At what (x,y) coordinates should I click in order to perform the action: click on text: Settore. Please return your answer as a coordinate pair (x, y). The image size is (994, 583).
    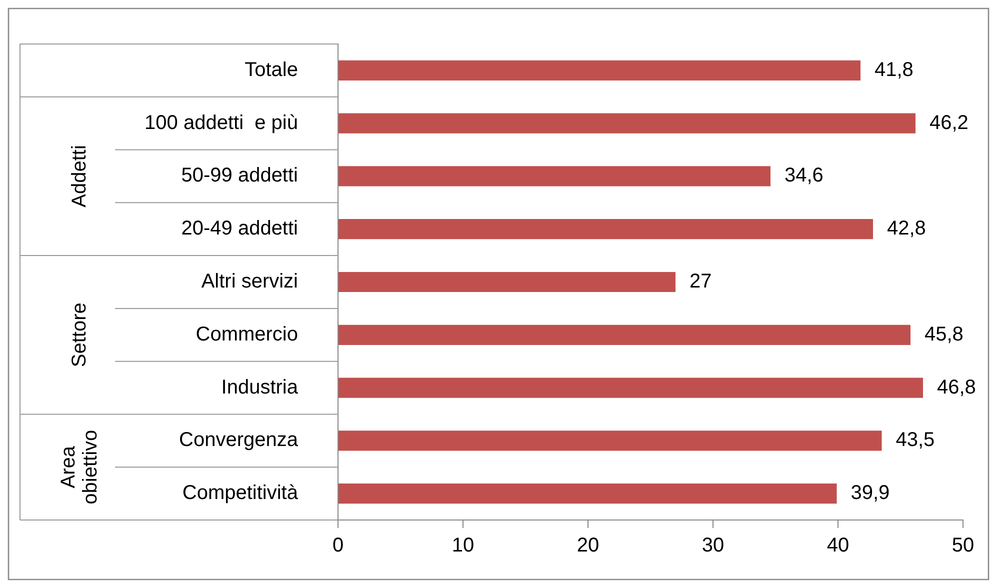
    Looking at the image, I should click on (79, 335).